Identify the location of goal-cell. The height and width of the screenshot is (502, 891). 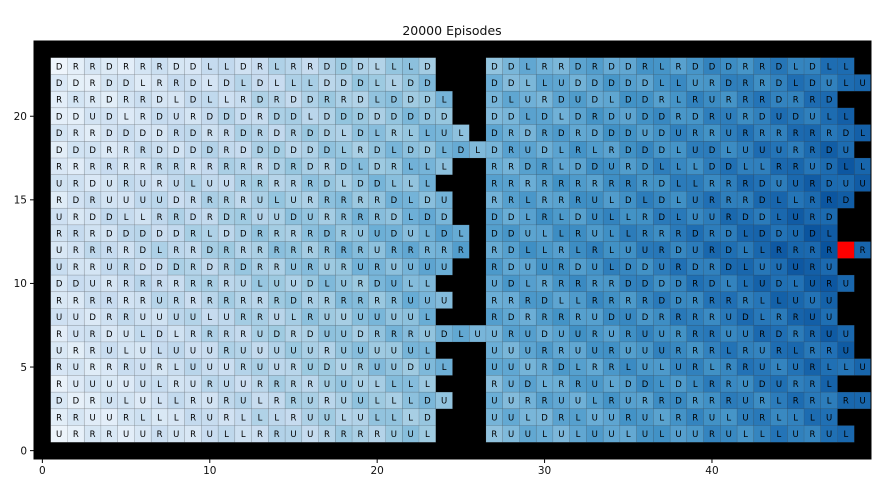
(846, 250).